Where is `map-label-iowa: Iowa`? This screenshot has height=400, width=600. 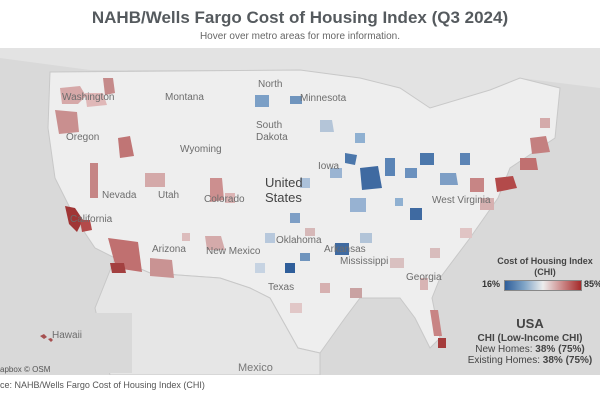
map-label-iowa: Iowa is located at coordinates (329, 166).